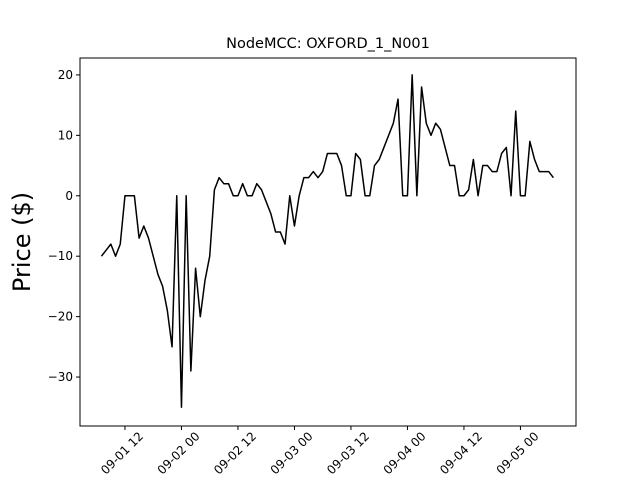  What do you see at coordinates (518, 453) in the screenshot?
I see `x-tick-label: 09-05 00` at bounding box center [518, 453].